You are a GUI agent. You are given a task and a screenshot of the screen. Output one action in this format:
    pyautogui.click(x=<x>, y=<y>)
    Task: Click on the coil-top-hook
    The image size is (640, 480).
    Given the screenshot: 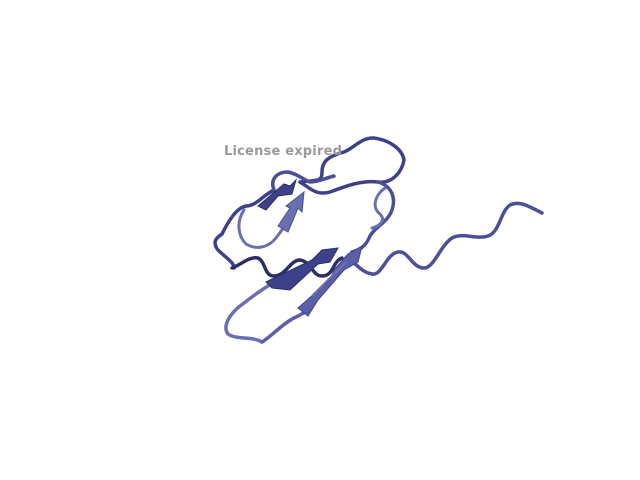 What is the action you would take?
    pyautogui.click(x=303, y=181)
    